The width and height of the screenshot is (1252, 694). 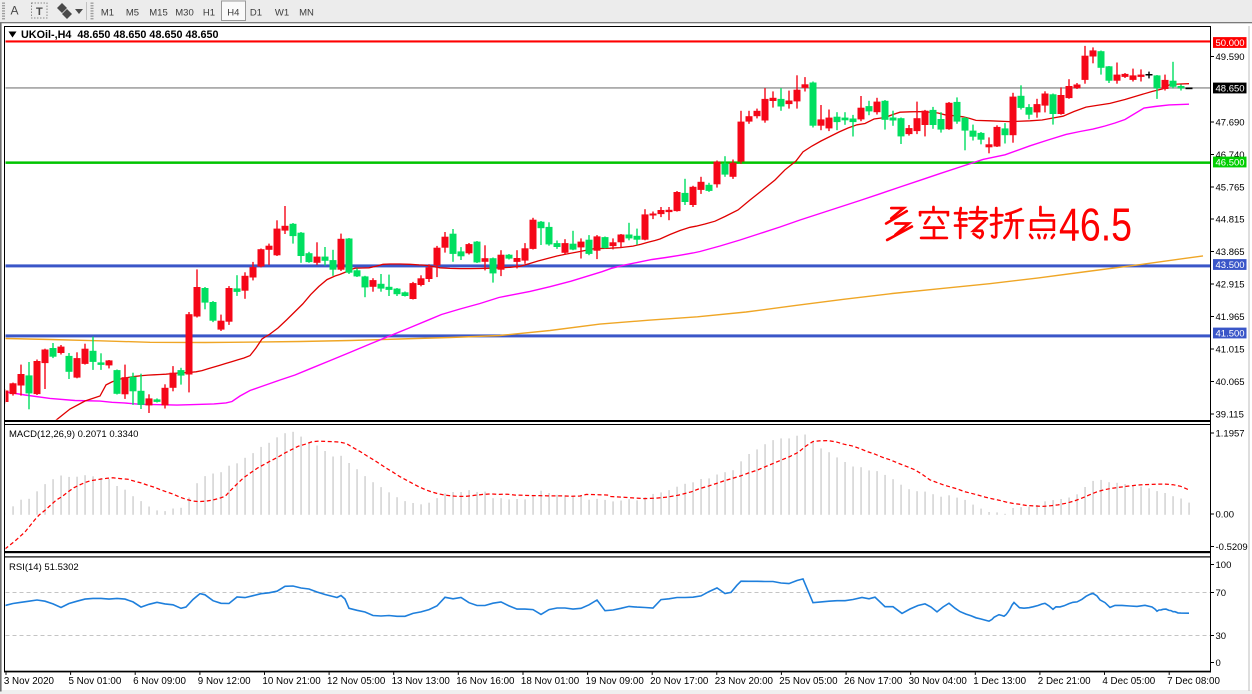 What do you see at coordinates (679, 681) in the screenshot?
I see `svg-text: 20 Nov 17:00` at bounding box center [679, 681].